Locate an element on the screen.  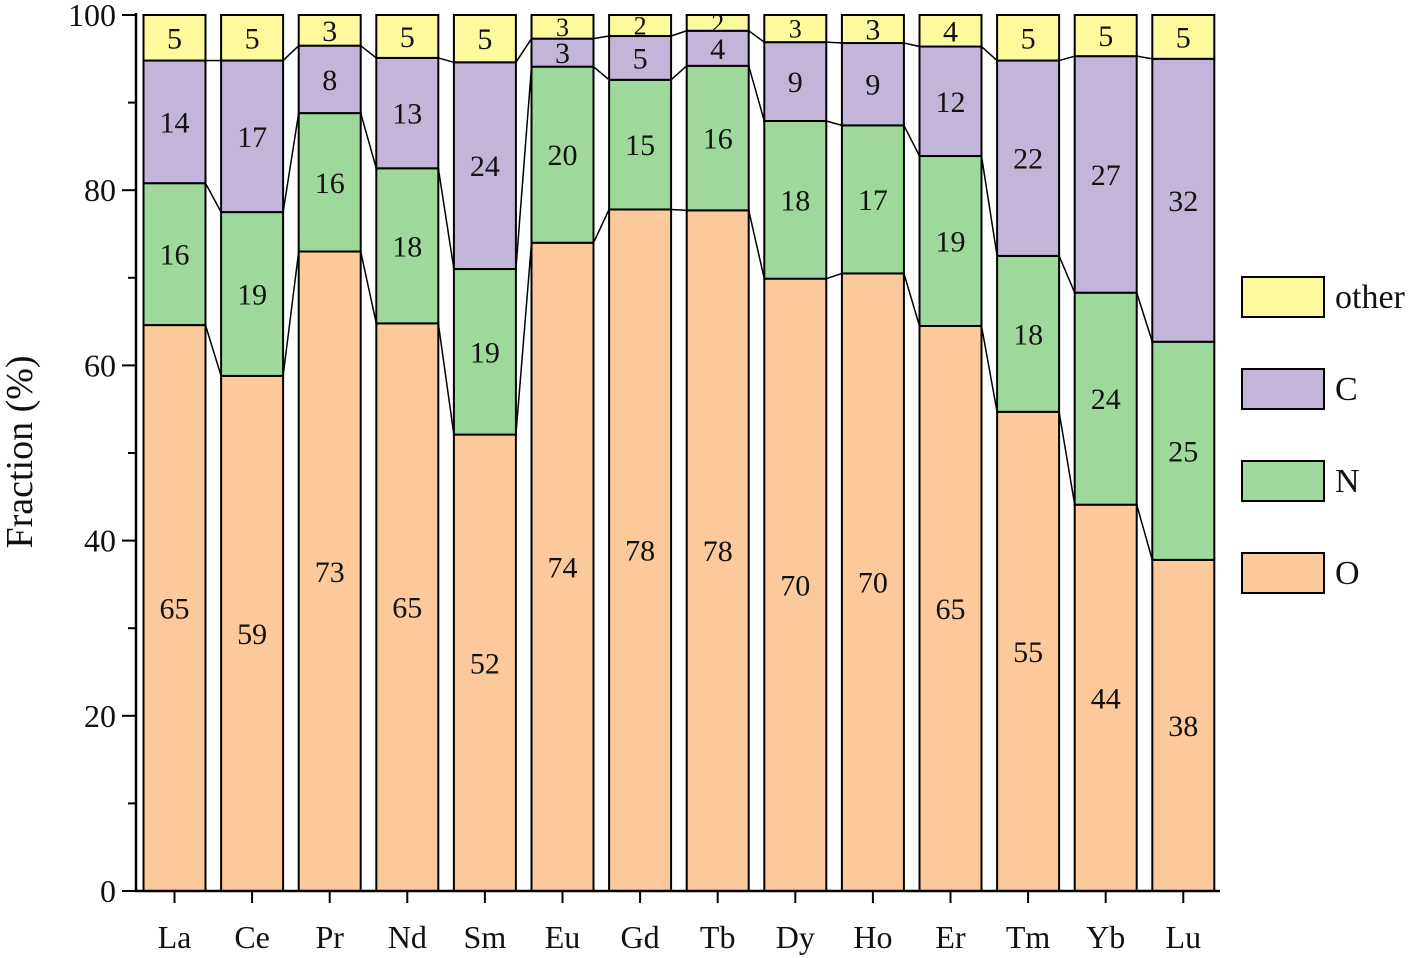
bar-segment-C-Tb is located at coordinates (717, 48).